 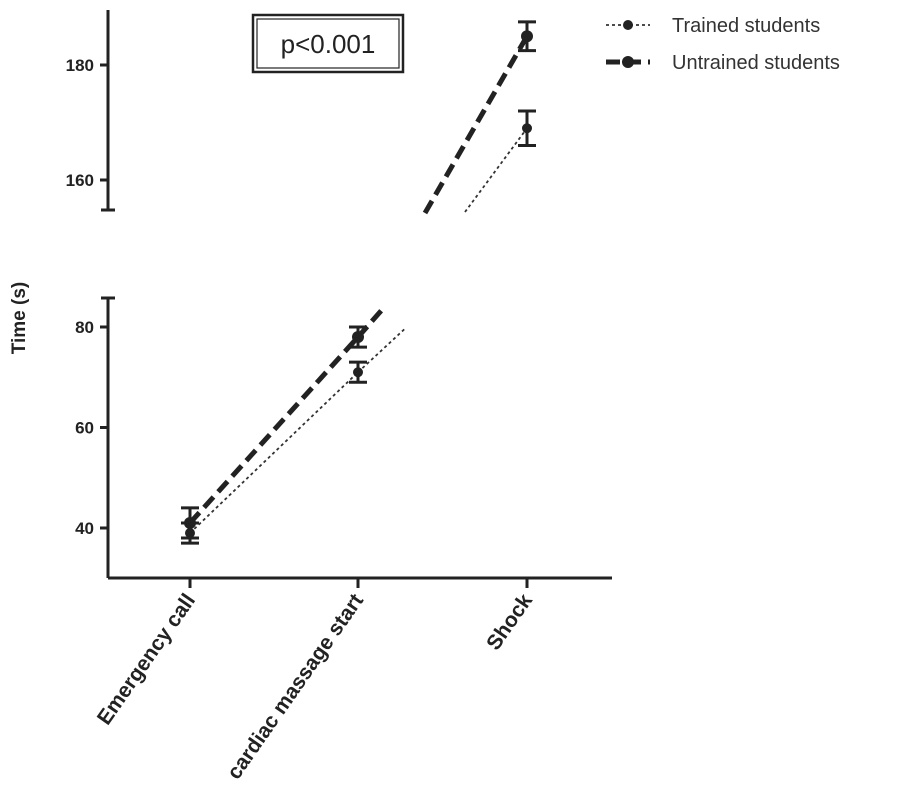 What do you see at coordinates (80, 180) in the screenshot?
I see `y-tick-label: 160` at bounding box center [80, 180].